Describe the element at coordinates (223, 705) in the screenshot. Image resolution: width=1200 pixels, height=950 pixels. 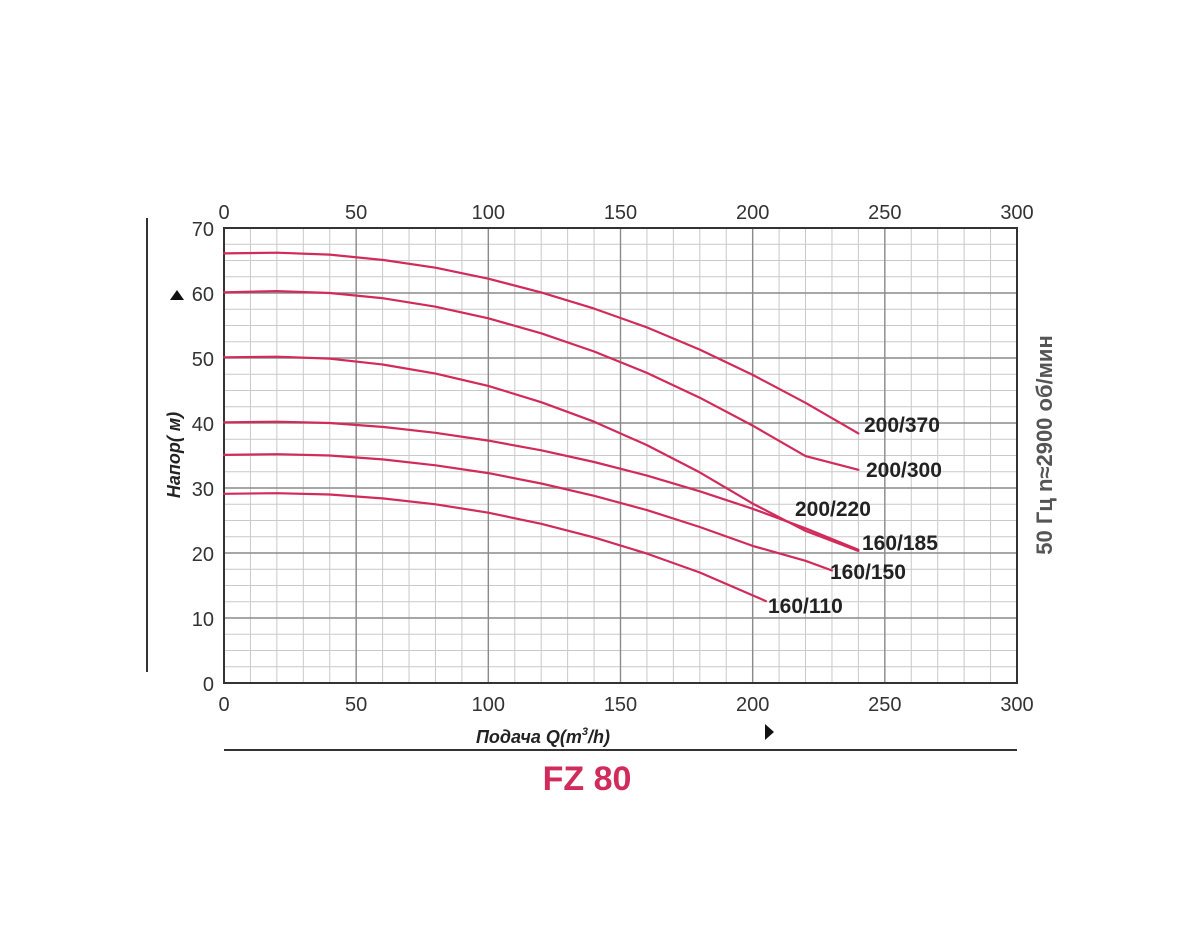
I see `x-tick-label-bottom: 0` at that location.